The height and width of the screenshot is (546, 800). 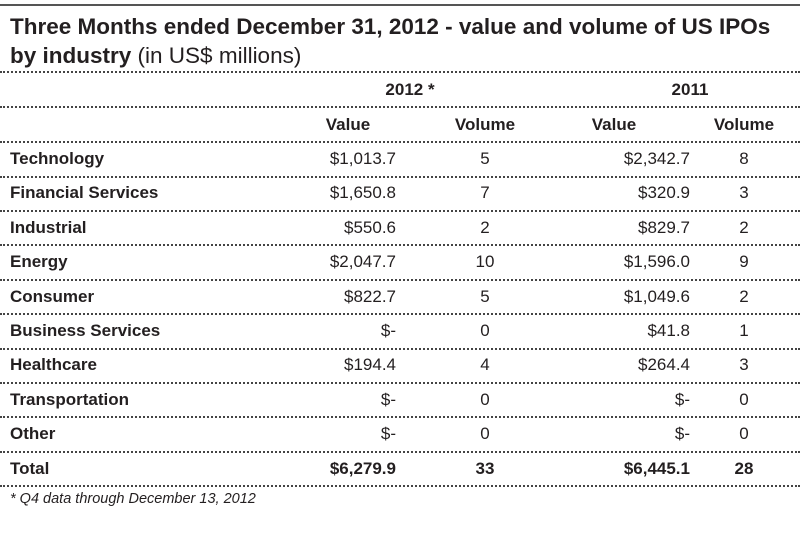 I want to click on table-row: Business Services $- 0 $41.8 1, so click(x=400, y=331).